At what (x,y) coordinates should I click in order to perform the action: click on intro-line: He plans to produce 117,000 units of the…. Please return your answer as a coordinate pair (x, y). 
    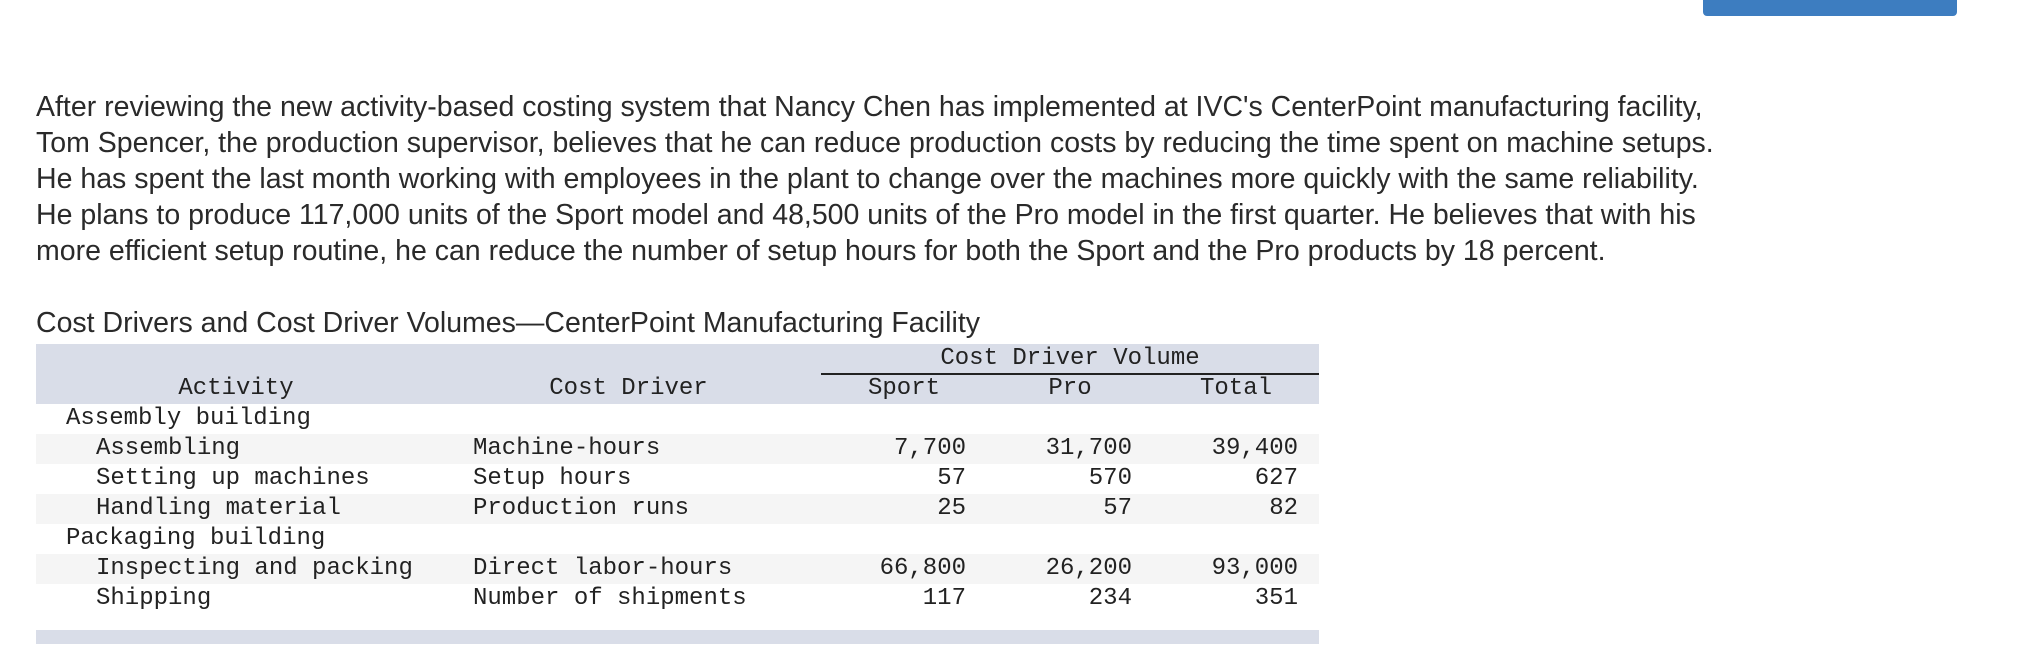
    Looking at the image, I should click on (866, 215).